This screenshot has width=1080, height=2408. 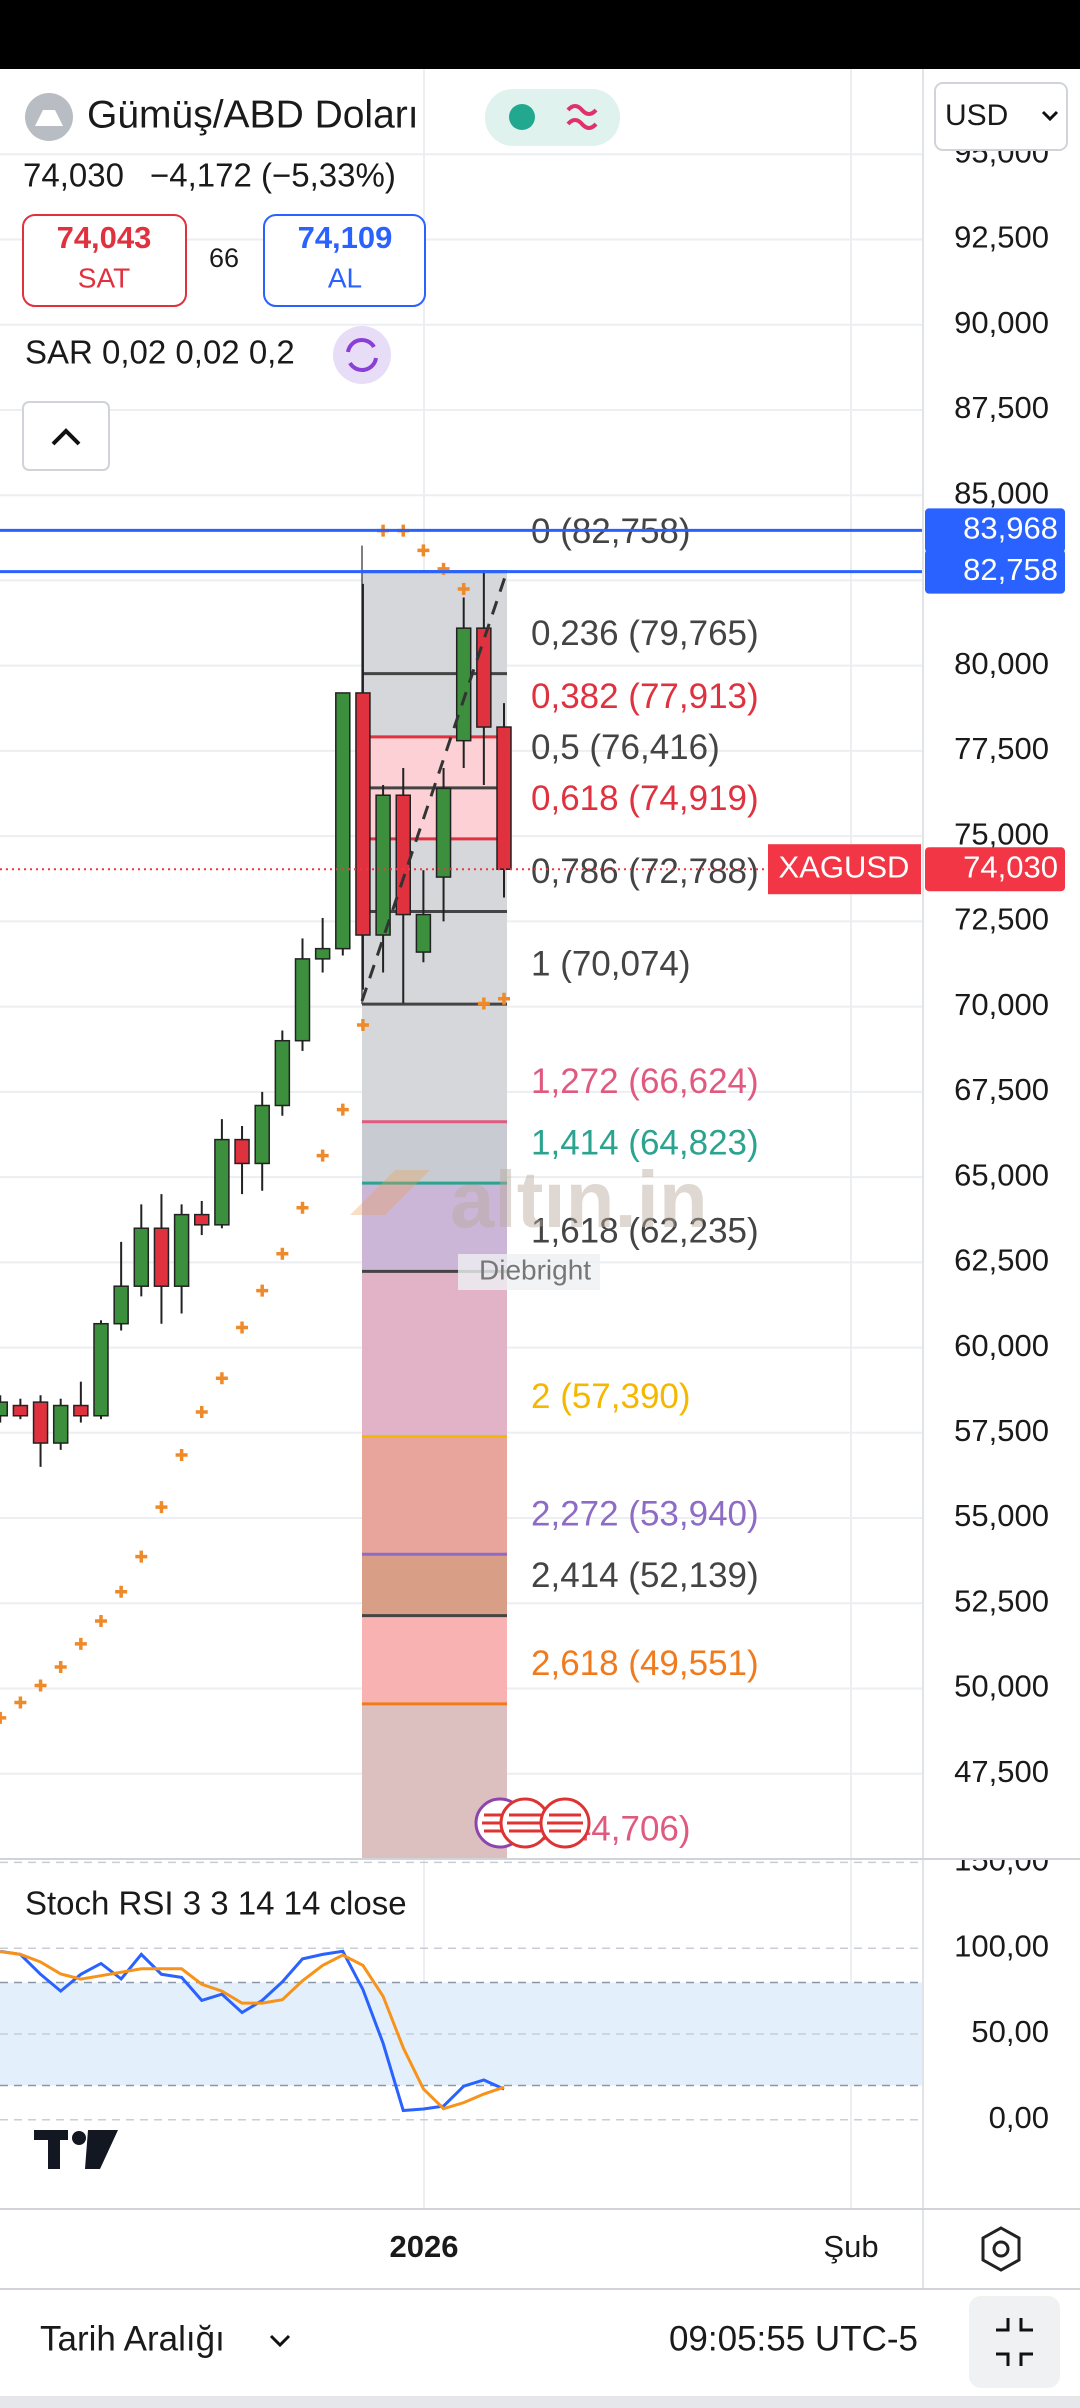 What do you see at coordinates (49, 118) in the screenshot?
I see `symbol-icon-shape` at bounding box center [49, 118].